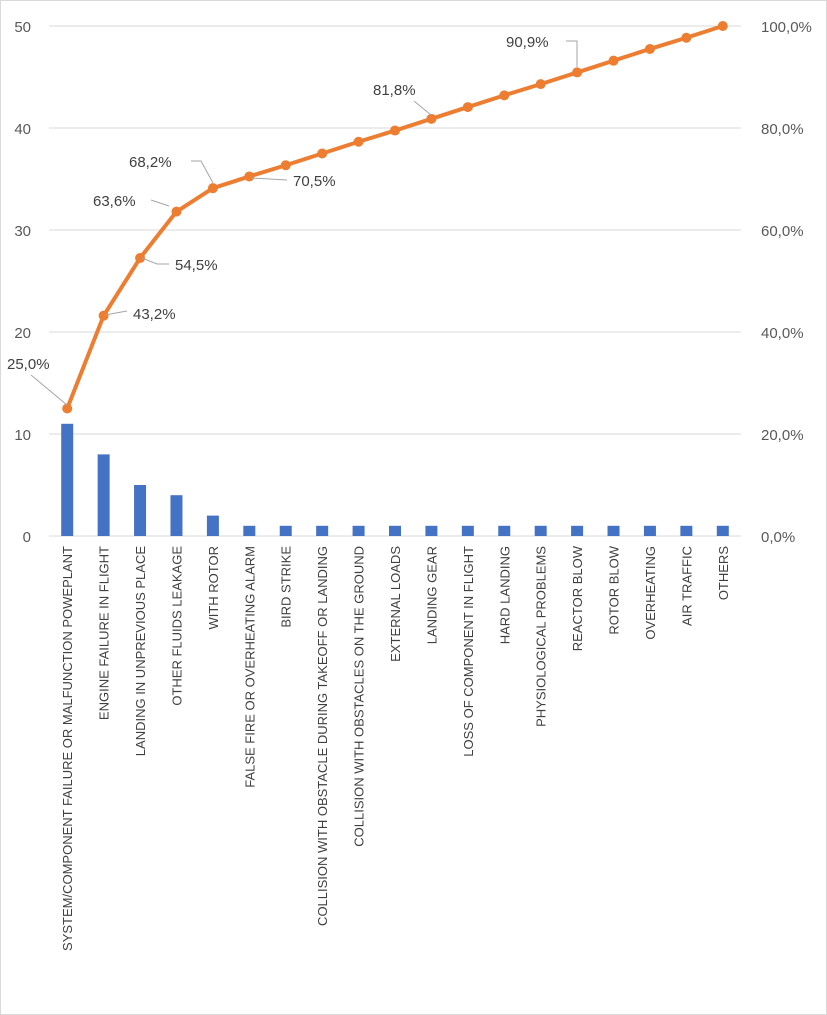 This screenshot has height=1015, width=827. What do you see at coordinates (22, 129) in the screenshot?
I see `y-axis-tick-label: 40` at bounding box center [22, 129].